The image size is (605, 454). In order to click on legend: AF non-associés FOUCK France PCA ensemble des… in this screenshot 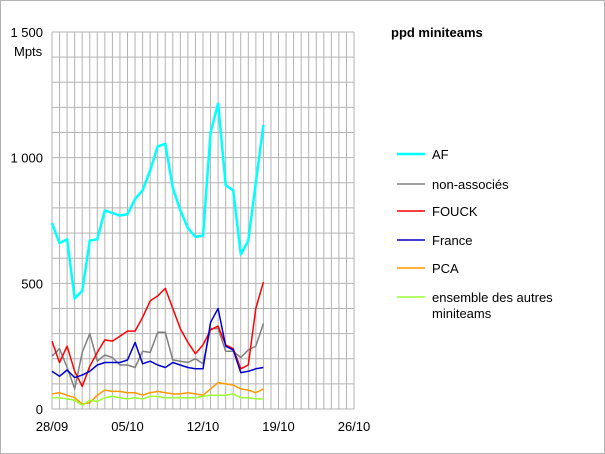, I will do `click(475, 234)`.